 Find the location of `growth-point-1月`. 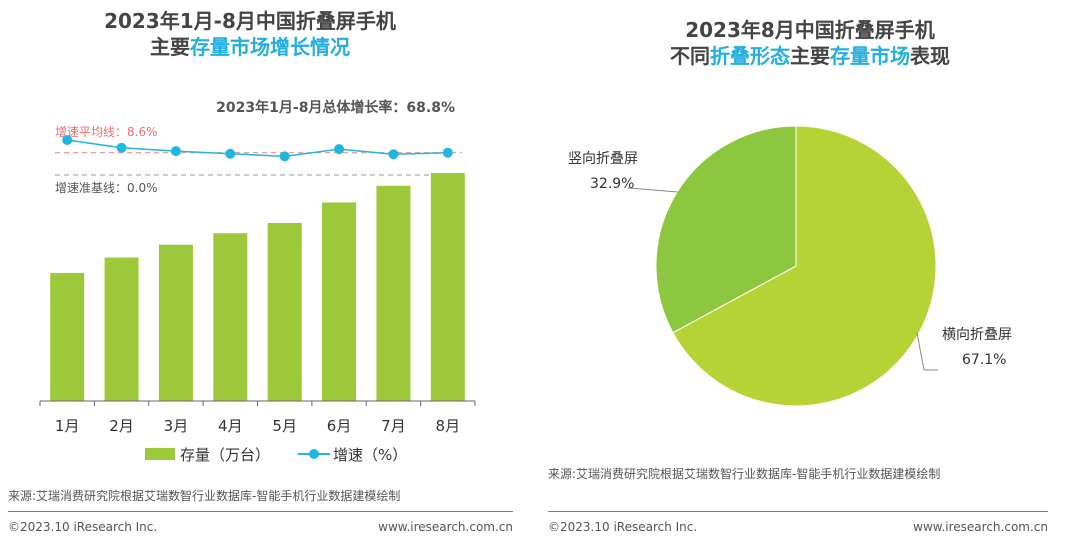

growth-point-1月 is located at coordinates (67, 140).